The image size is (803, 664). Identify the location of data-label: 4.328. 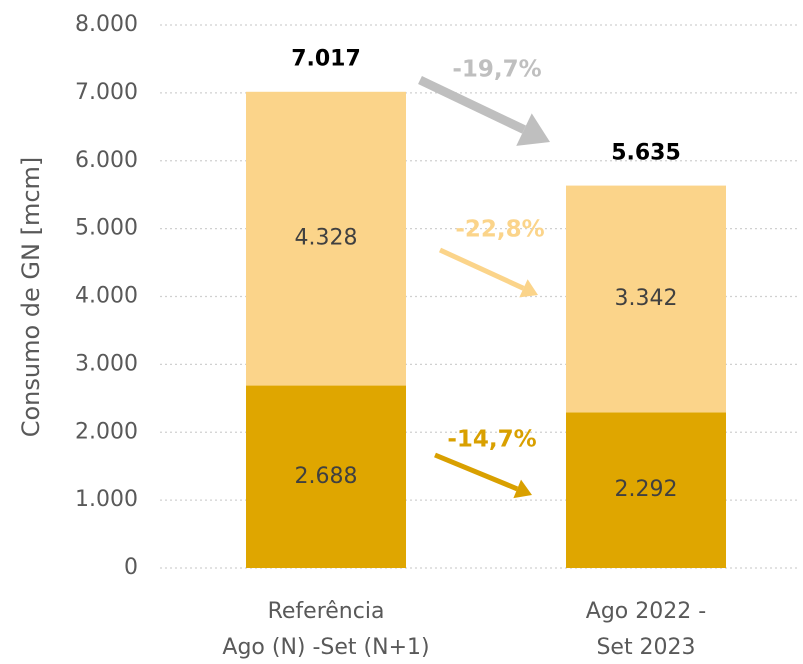
(326, 238).